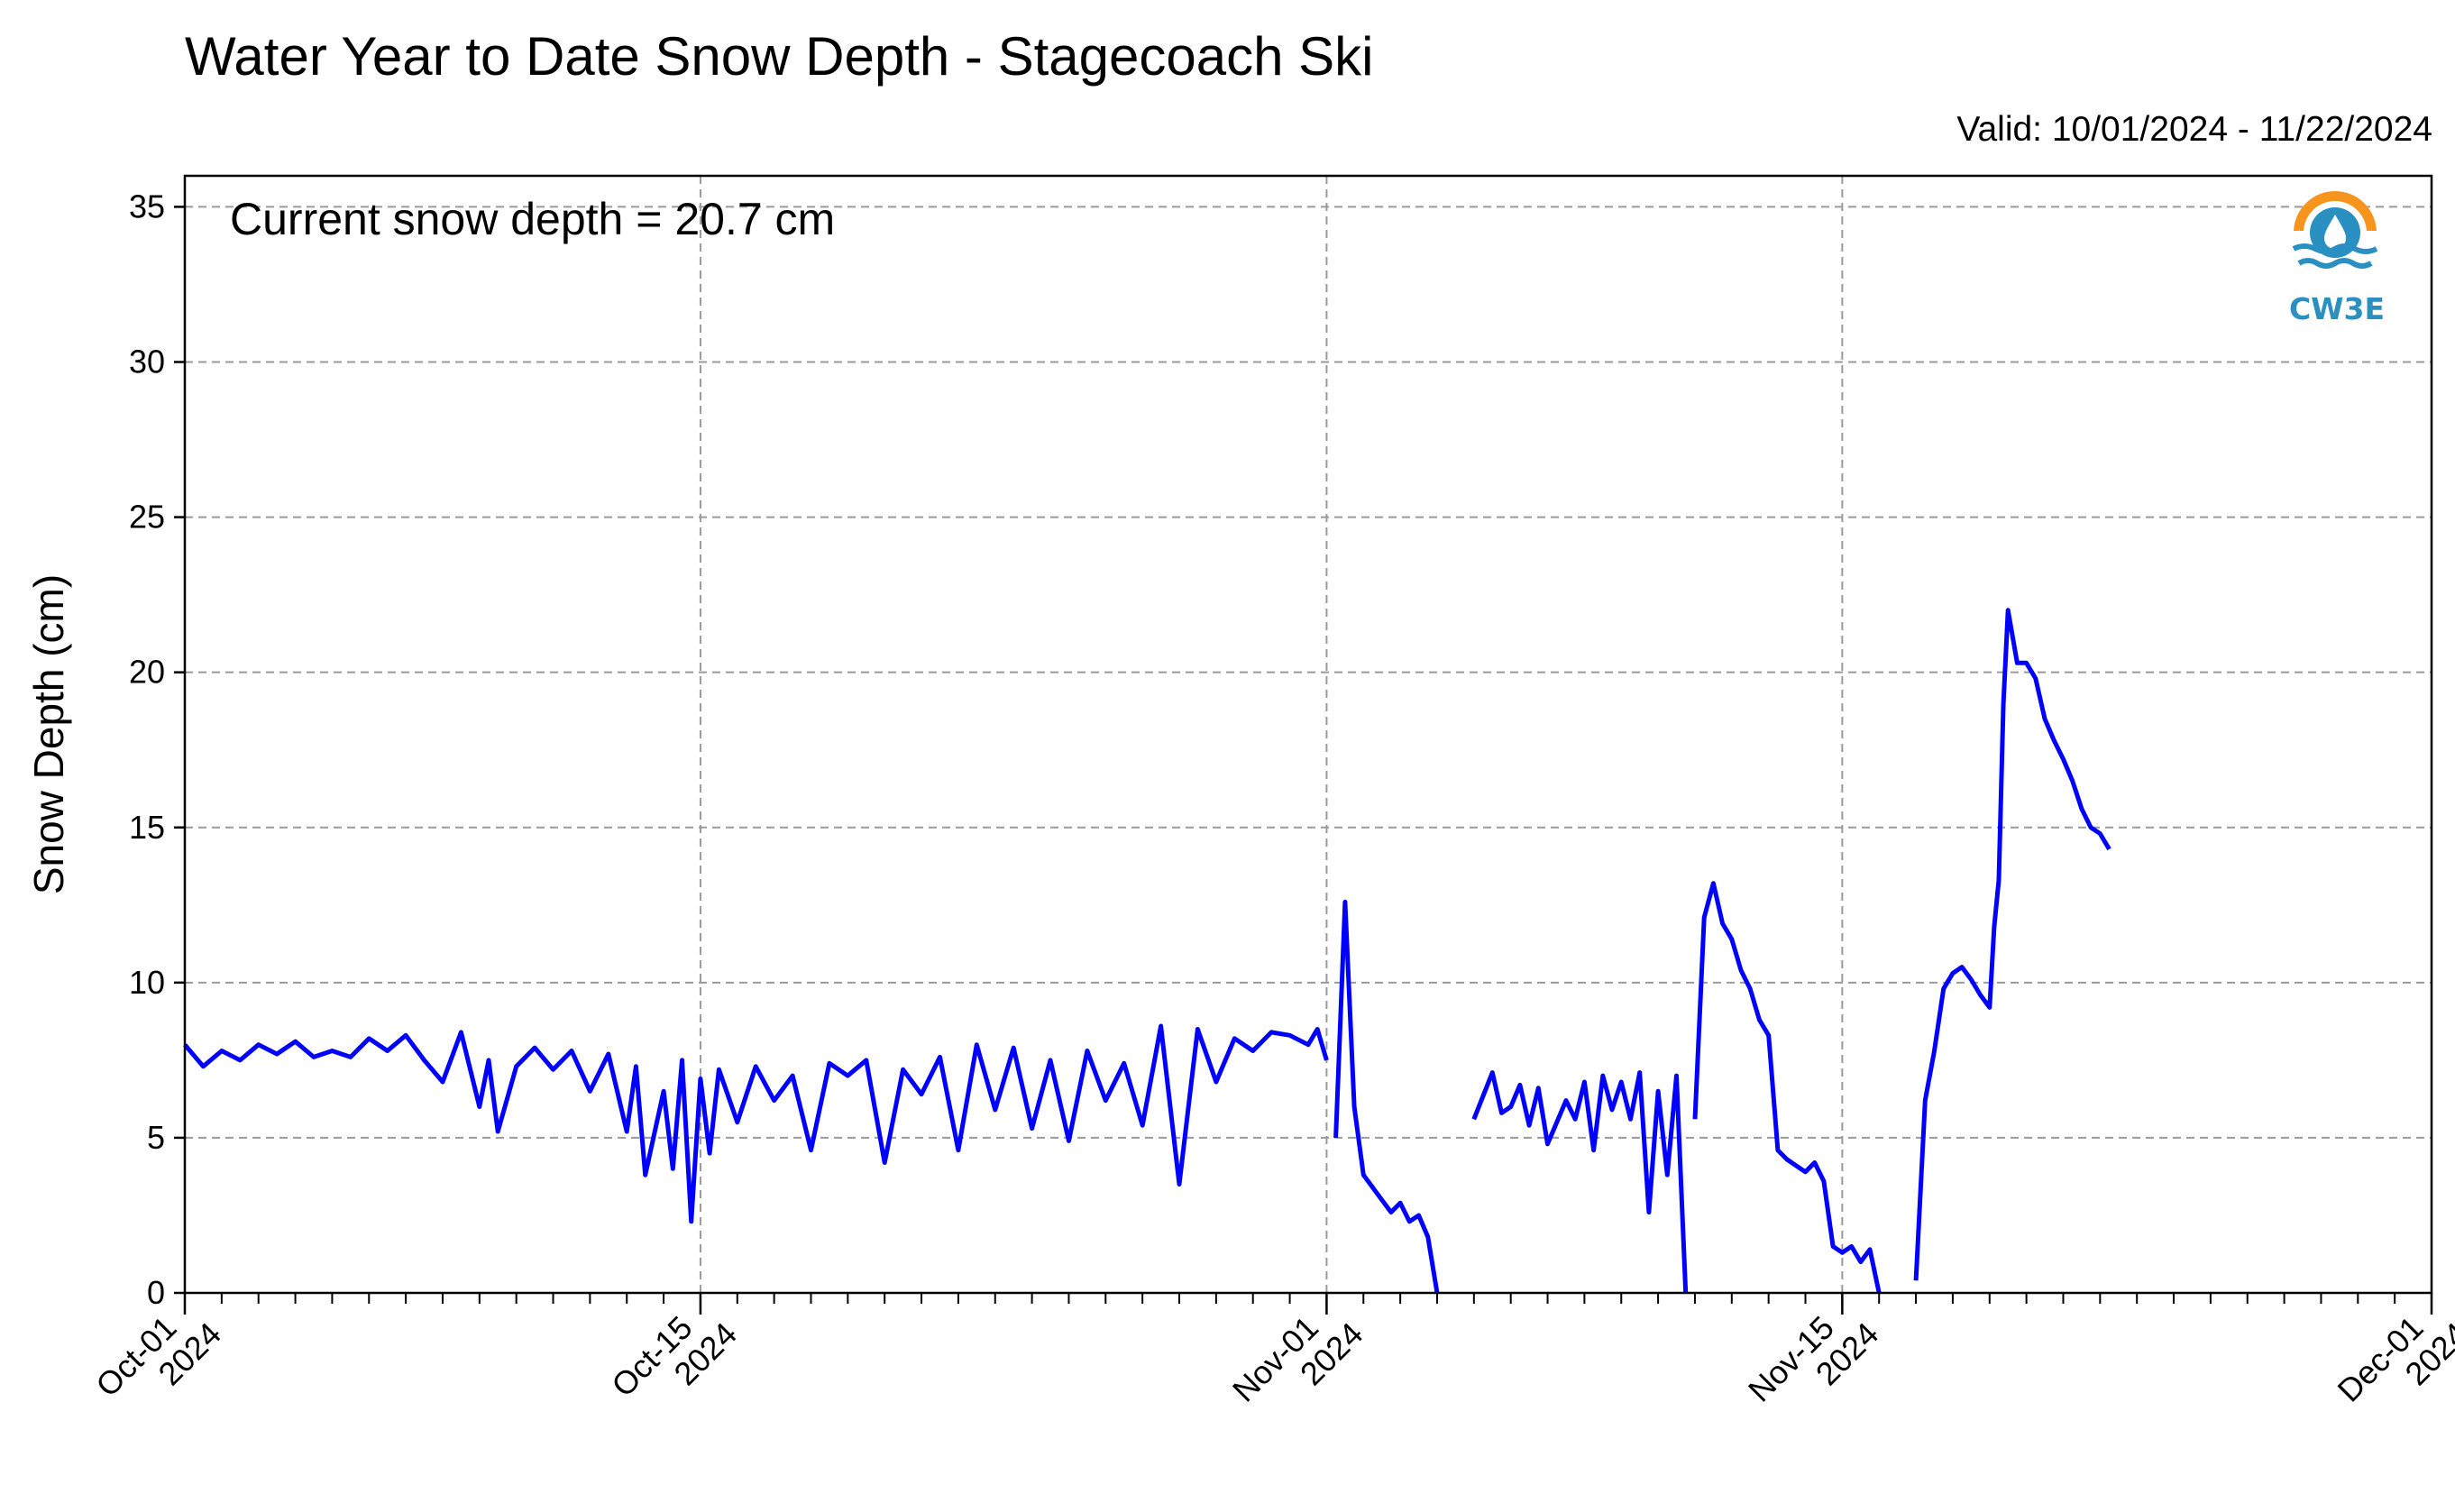 This screenshot has width=2455, height=1512. I want to click on y-tick-label: 15, so click(147, 827).